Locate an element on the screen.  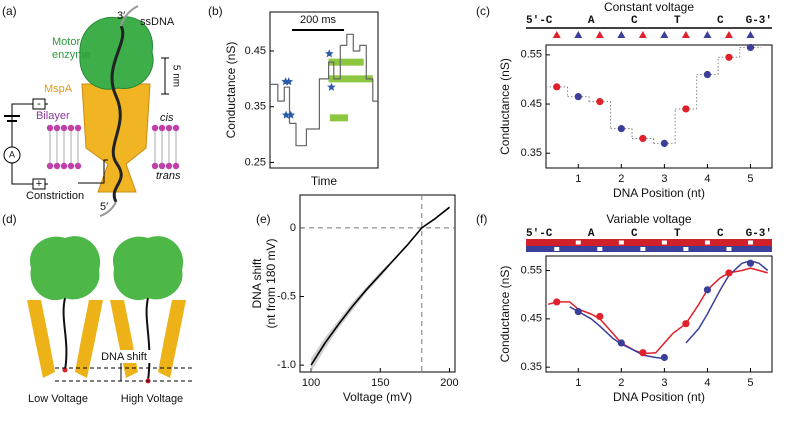
y-tick-label: 0.25 is located at coordinates (255, 162).